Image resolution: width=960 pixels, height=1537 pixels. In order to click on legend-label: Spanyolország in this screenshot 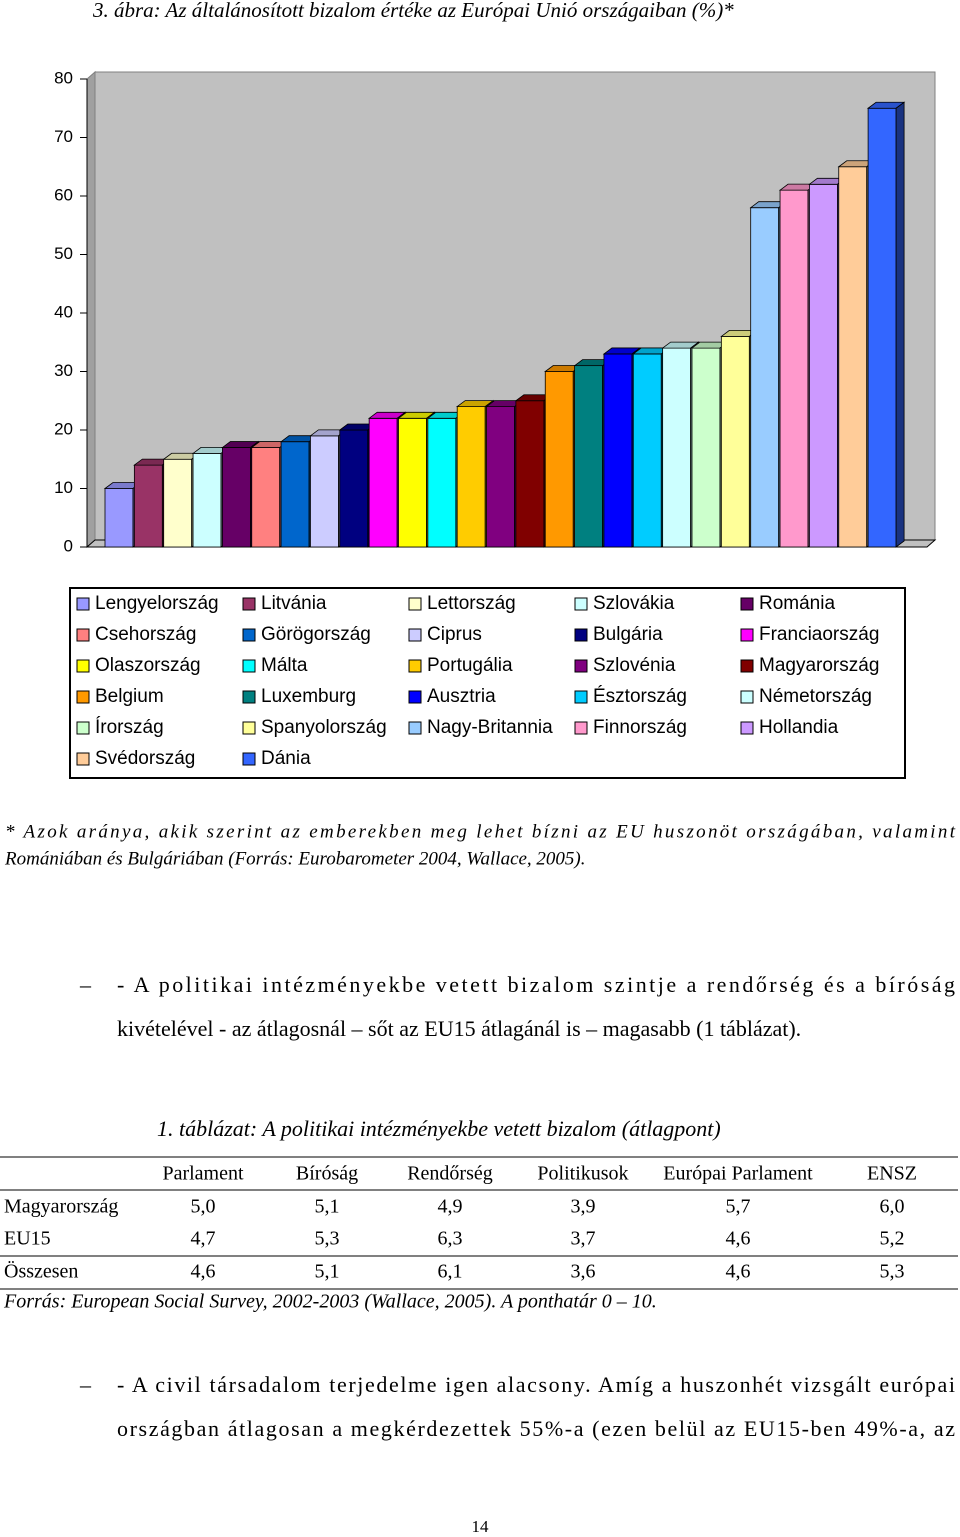, I will do `click(324, 727)`.